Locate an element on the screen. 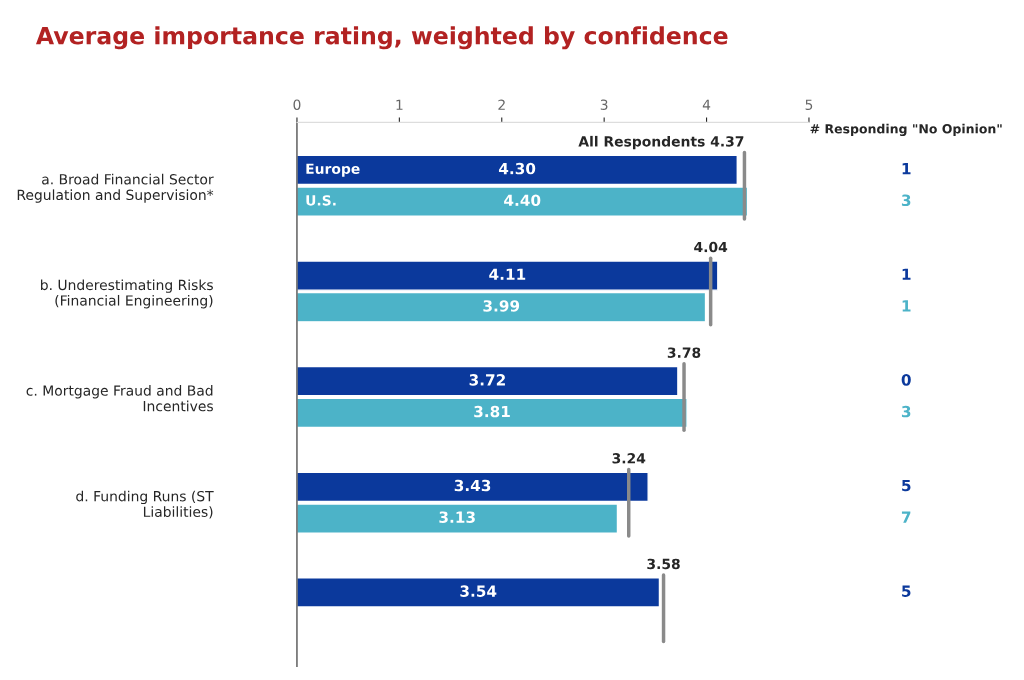 The image size is (1024, 680). x-tick-label: 3 is located at coordinates (604, 104).